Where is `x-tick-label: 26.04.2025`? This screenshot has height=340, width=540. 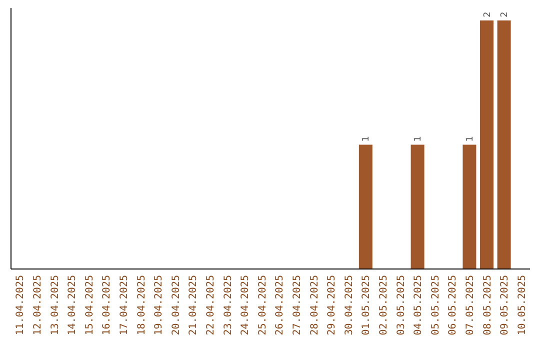
x-tick-label: 26.04.2025 is located at coordinates (280, 305).